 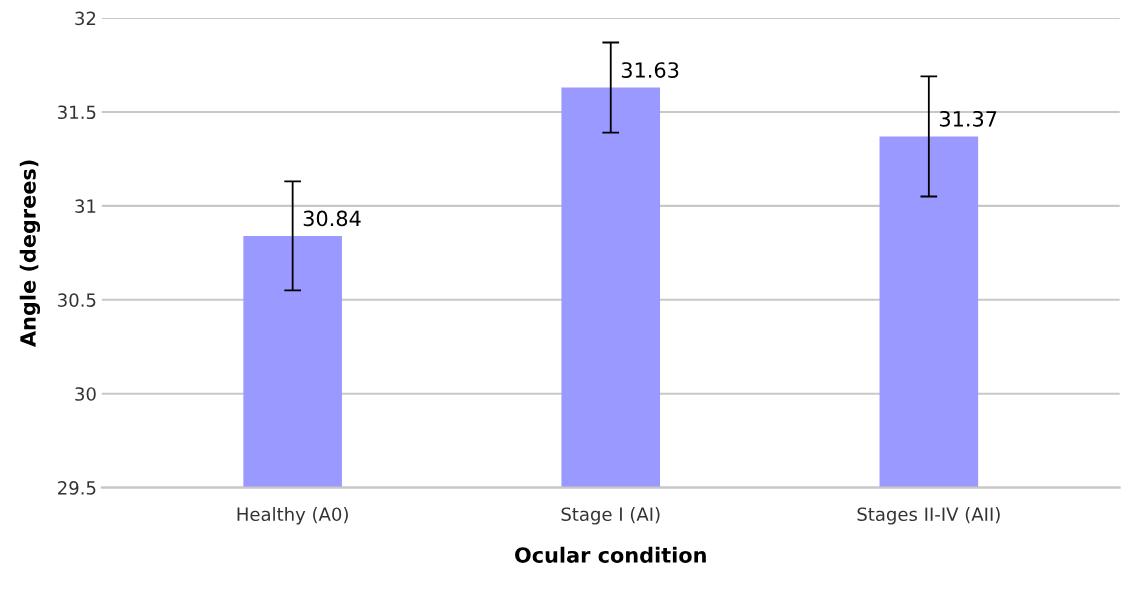 What do you see at coordinates (85, 18) in the screenshot?
I see `y-tick-label: 32` at bounding box center [85, 18].